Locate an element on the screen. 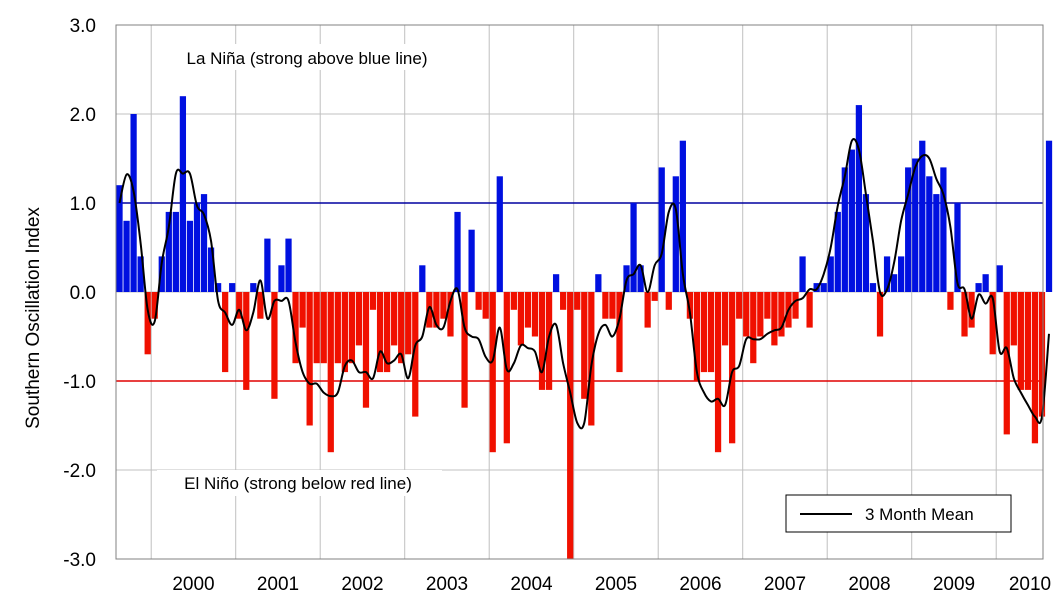 The width and height of the screenshot is (1062, 616). x-tick-label: 2003 is located at coordinates (447, 584).